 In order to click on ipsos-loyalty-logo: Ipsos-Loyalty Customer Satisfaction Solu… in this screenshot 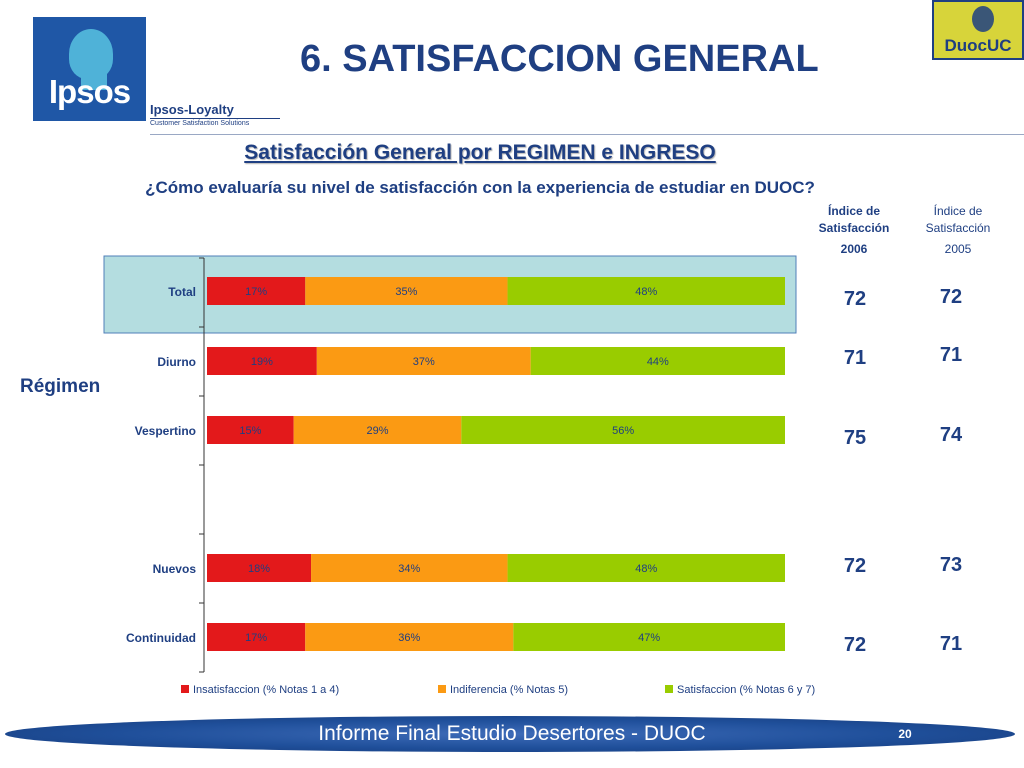, I will do `click(215, 114)`.